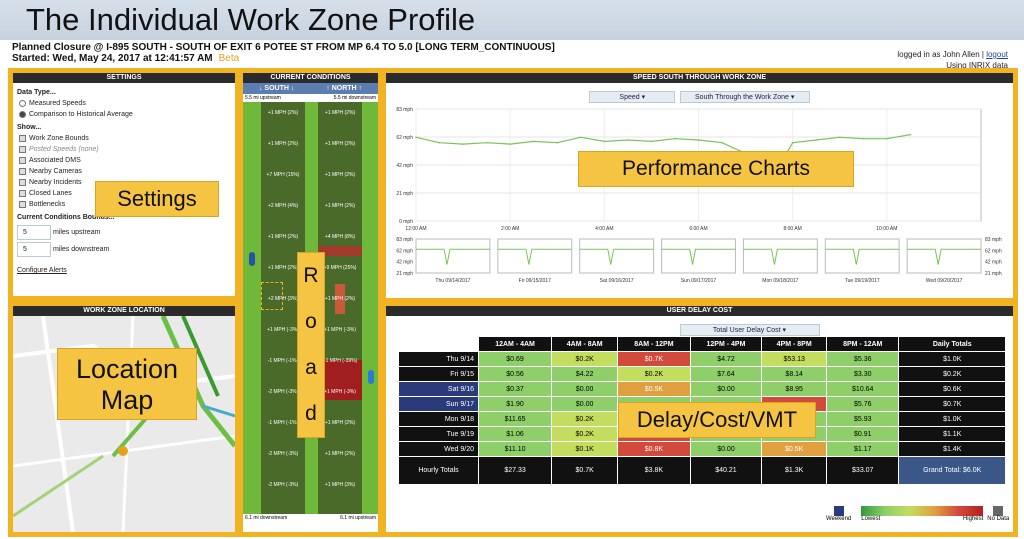  Describe the element at coordinates (726, 374) in the screenshot. I see `delay-cell: $7.64` at that location.